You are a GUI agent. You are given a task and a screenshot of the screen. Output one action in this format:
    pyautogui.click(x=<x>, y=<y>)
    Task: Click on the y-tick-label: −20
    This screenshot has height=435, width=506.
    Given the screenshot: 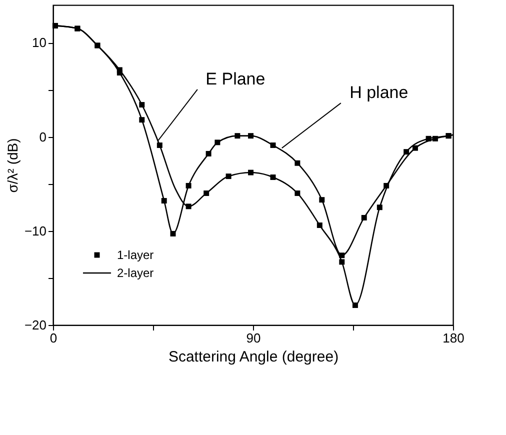 What is the action you would take?
    pyautogui.click(x=35, y=325)
    